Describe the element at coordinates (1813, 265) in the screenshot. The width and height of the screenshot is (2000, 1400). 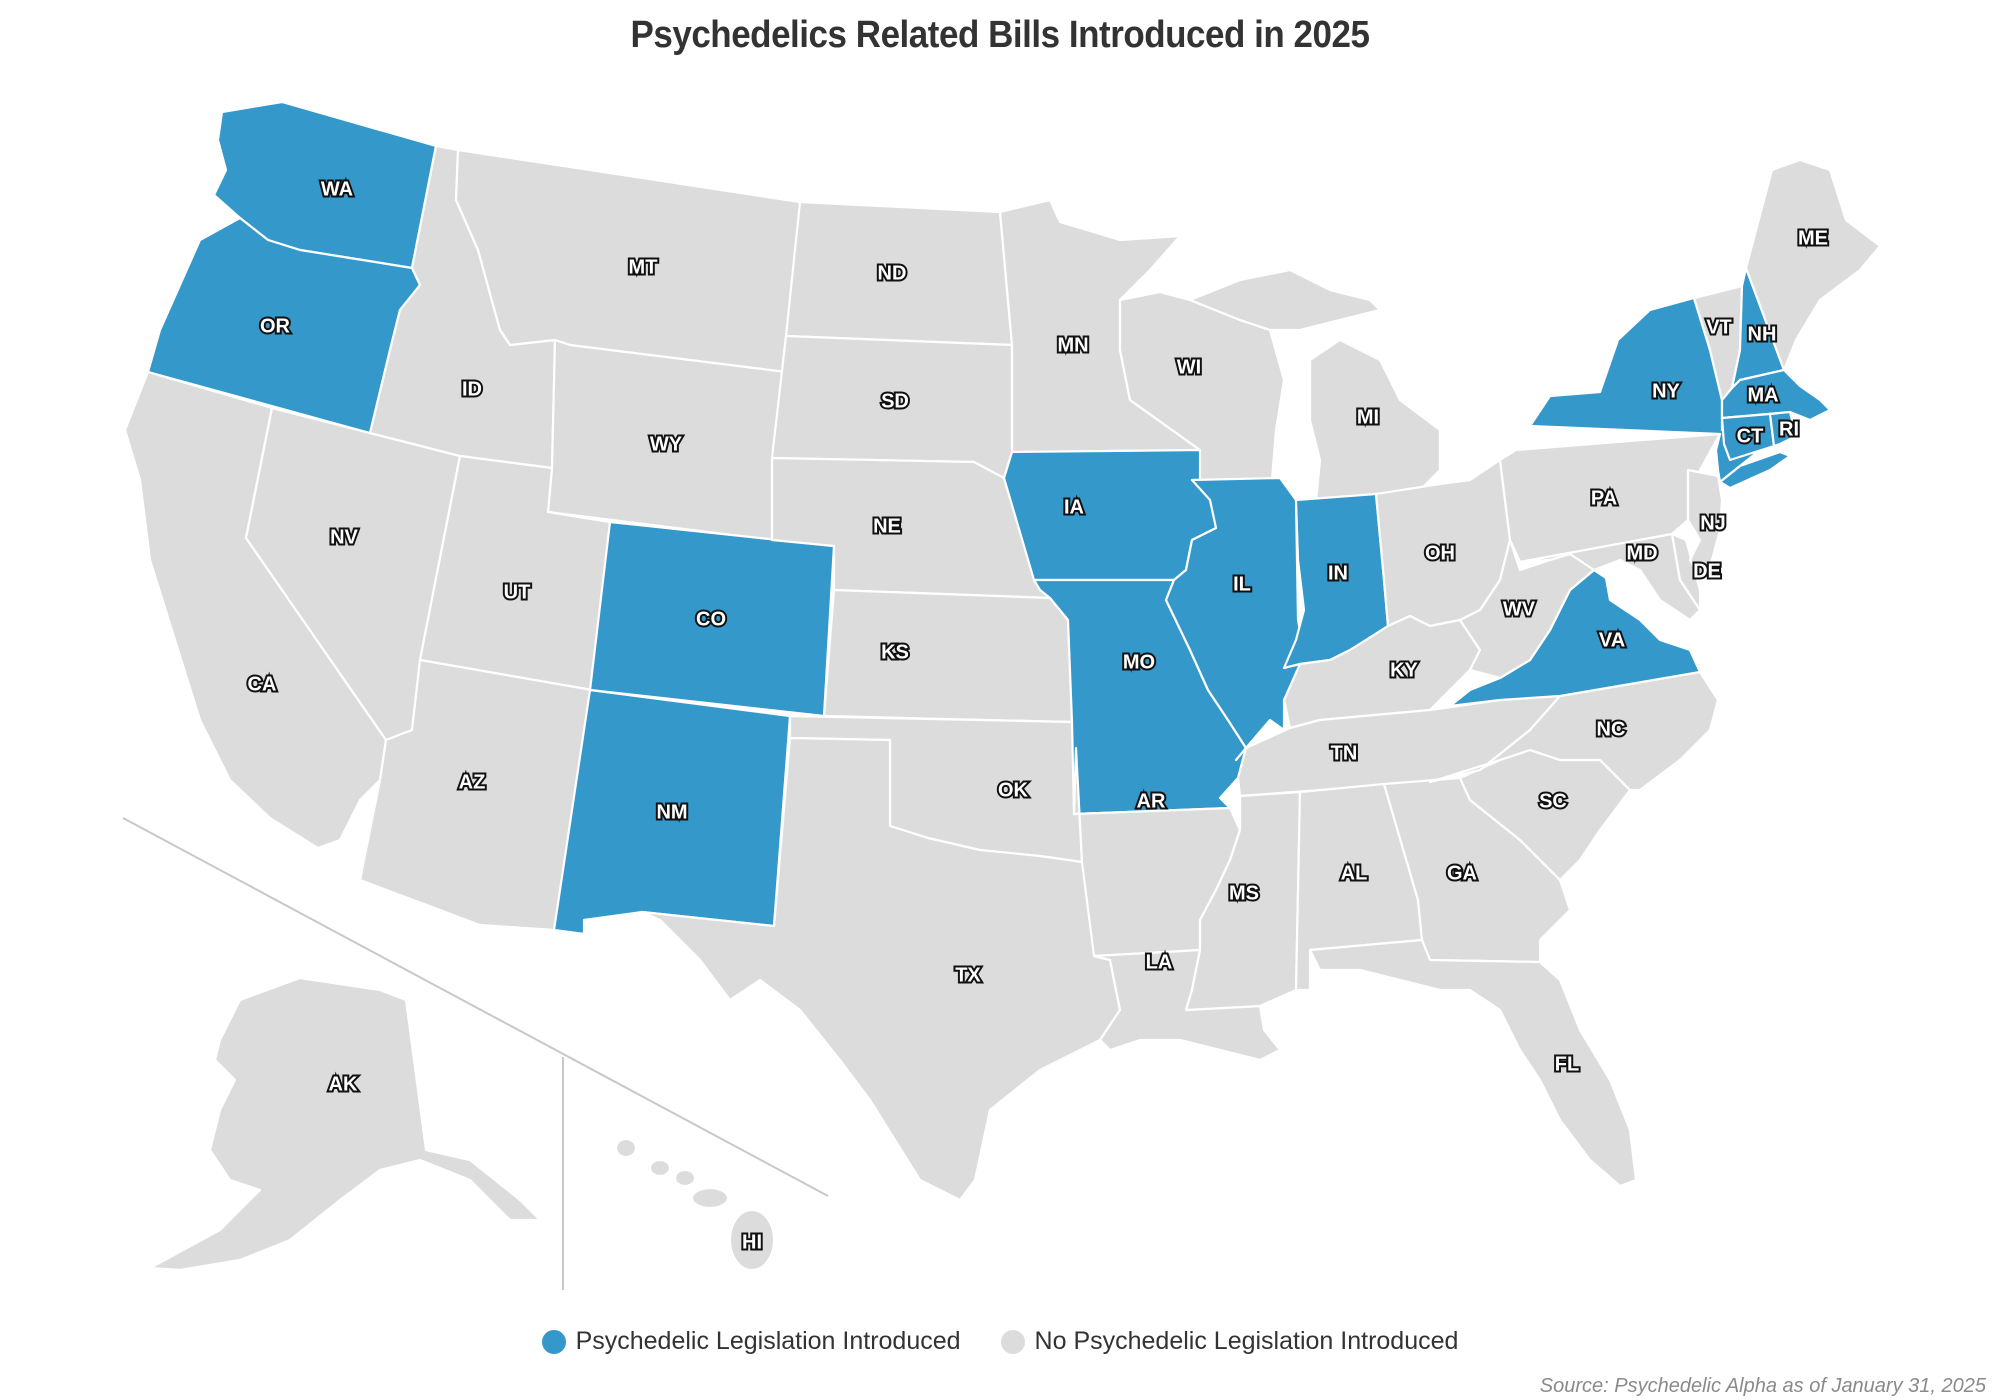
I see `state-ME` at that location.